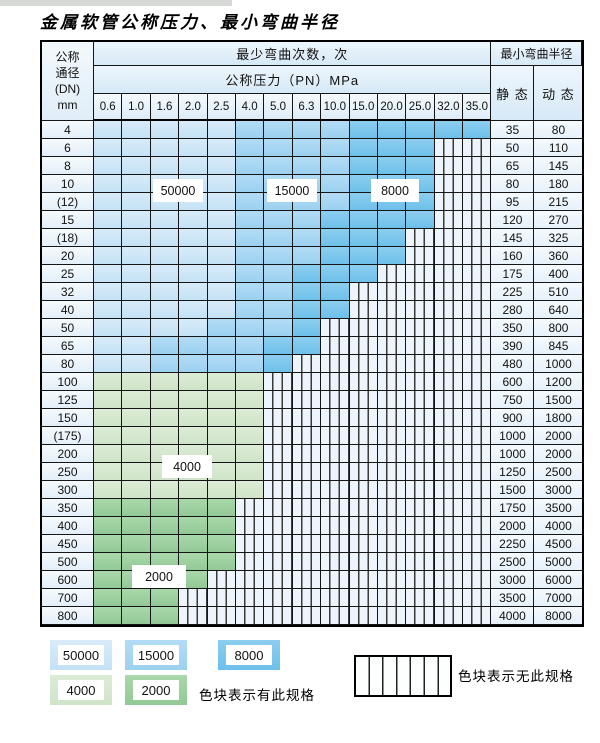  What do you see at coordinates (558, 544) in the screenshot?
I see `dynamic-value: 4500` at bounding box center [558, 544].